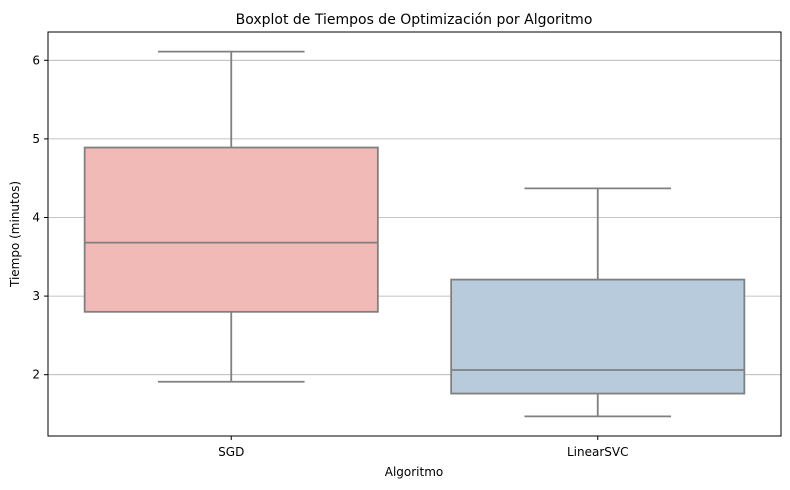 The height and width of the screenshot is (490, 790). I want to click on y-tick-label: 6, so click(36, 60).